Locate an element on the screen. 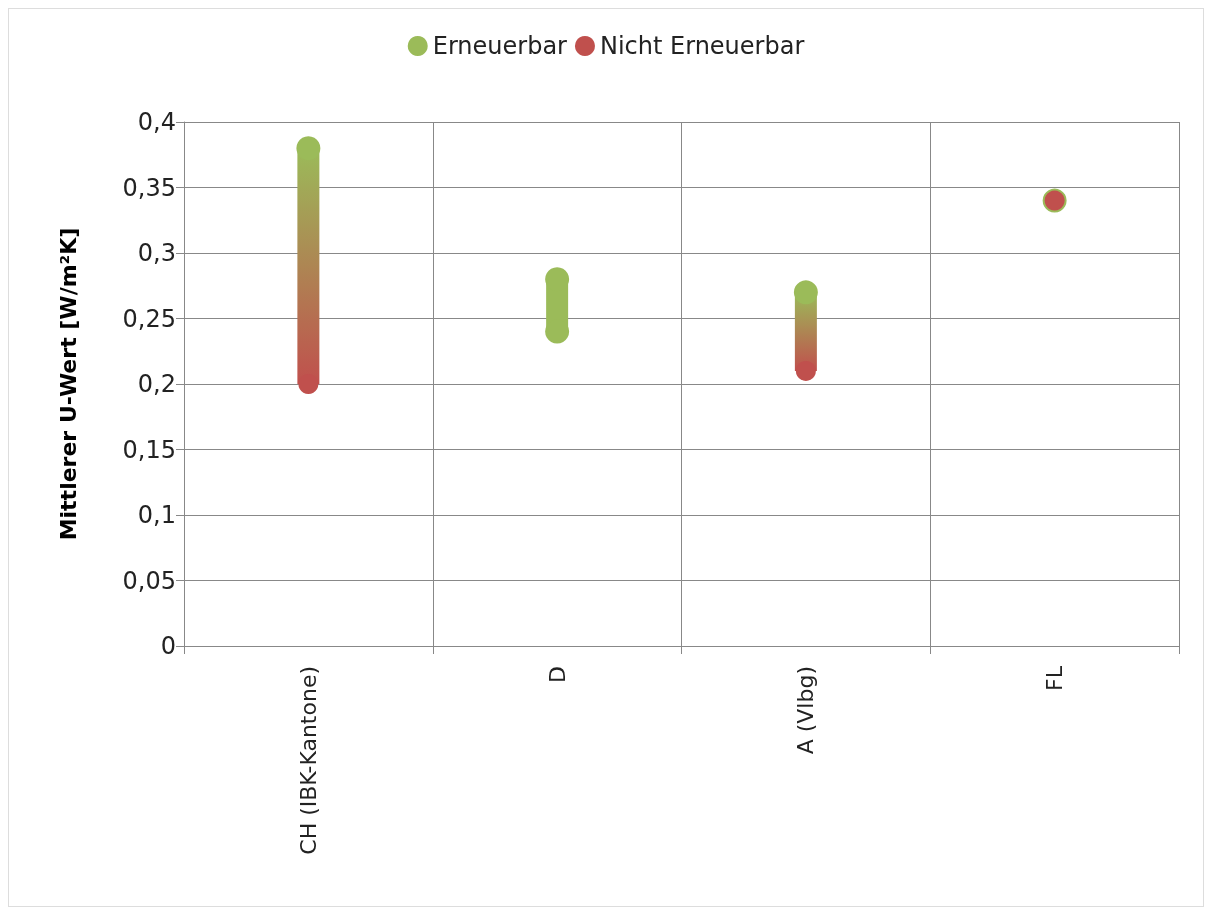  y-axis-title: Mittlerer U-Wert [W/m²K] is located at coordinates (68, 384).